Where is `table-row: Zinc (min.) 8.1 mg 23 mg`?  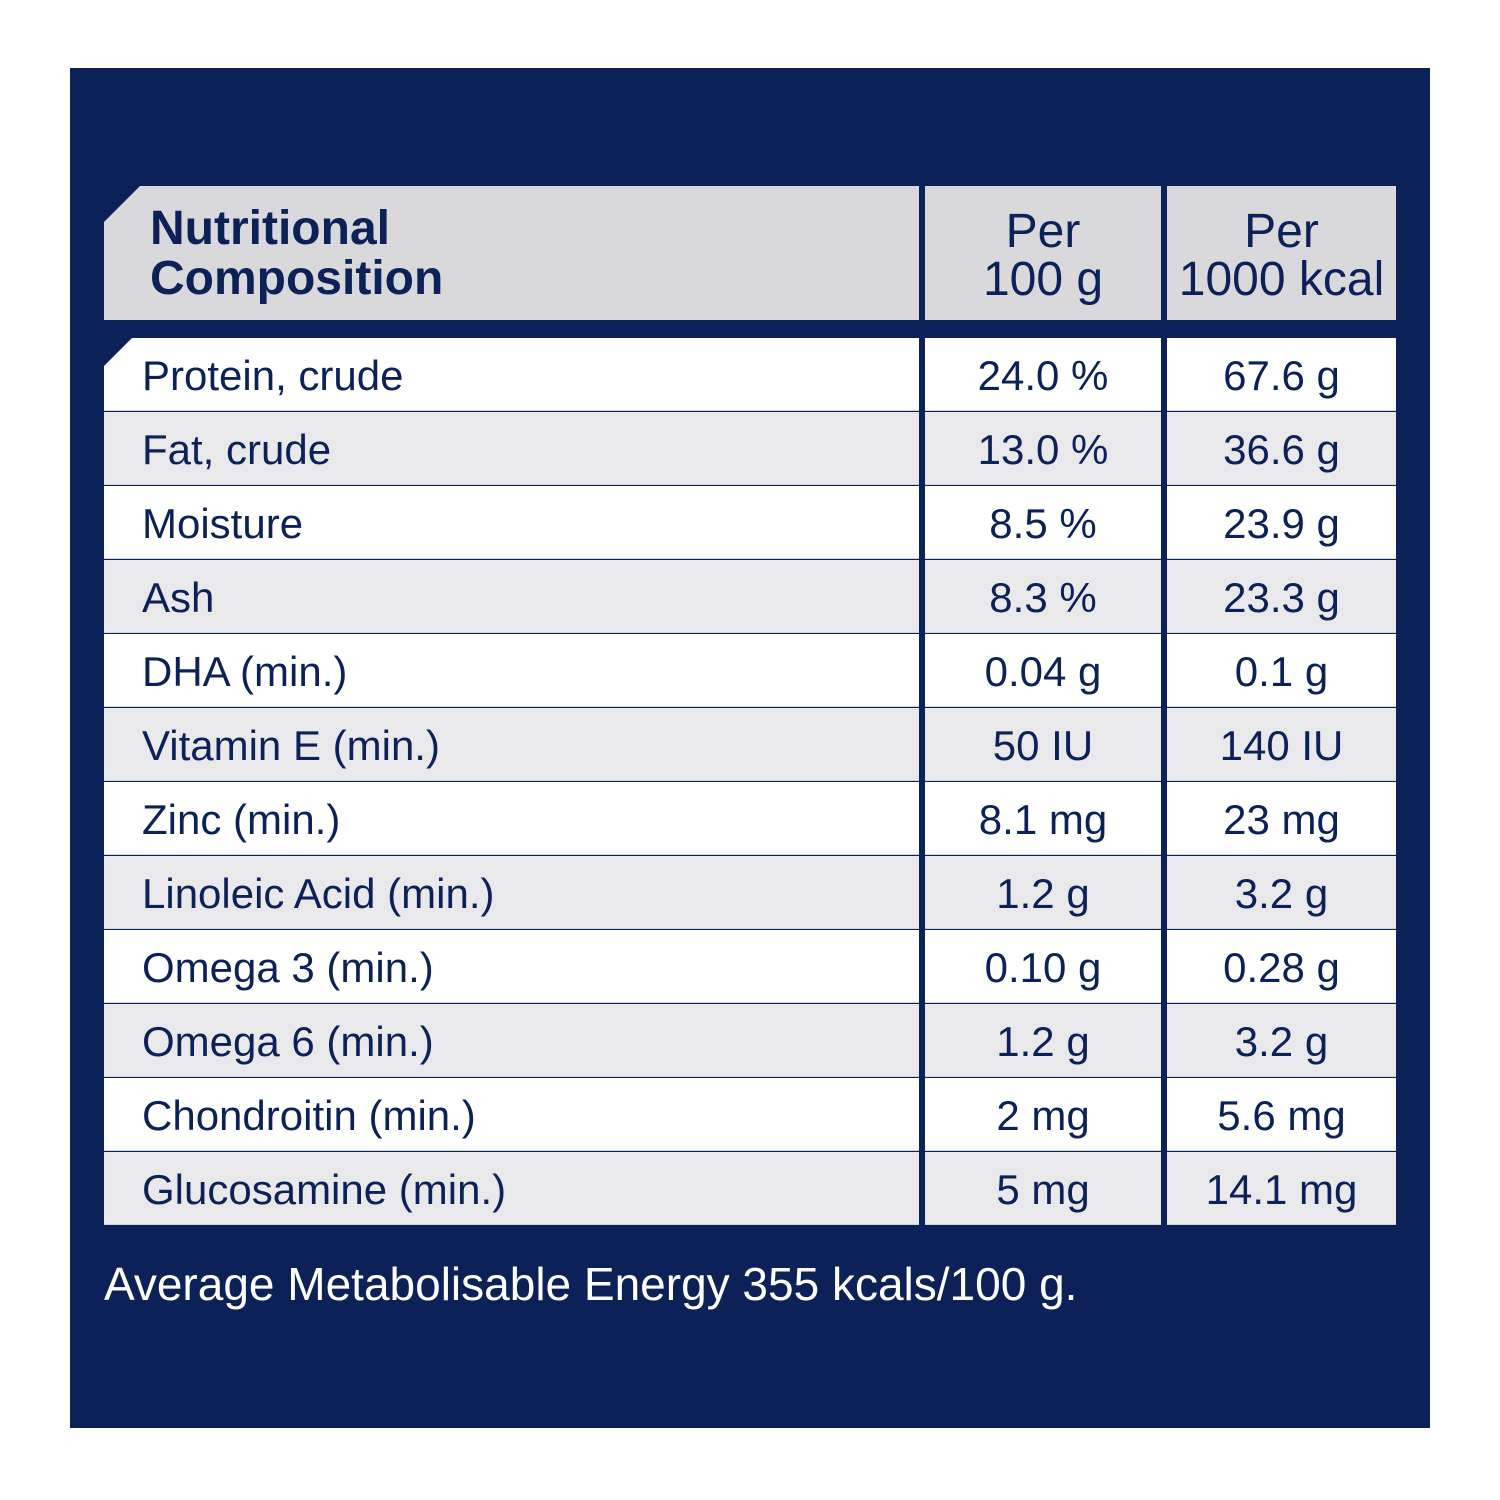
table-row: Zinc (min.) 8.1 mg 23 mg is located at coordinates (750, 818).